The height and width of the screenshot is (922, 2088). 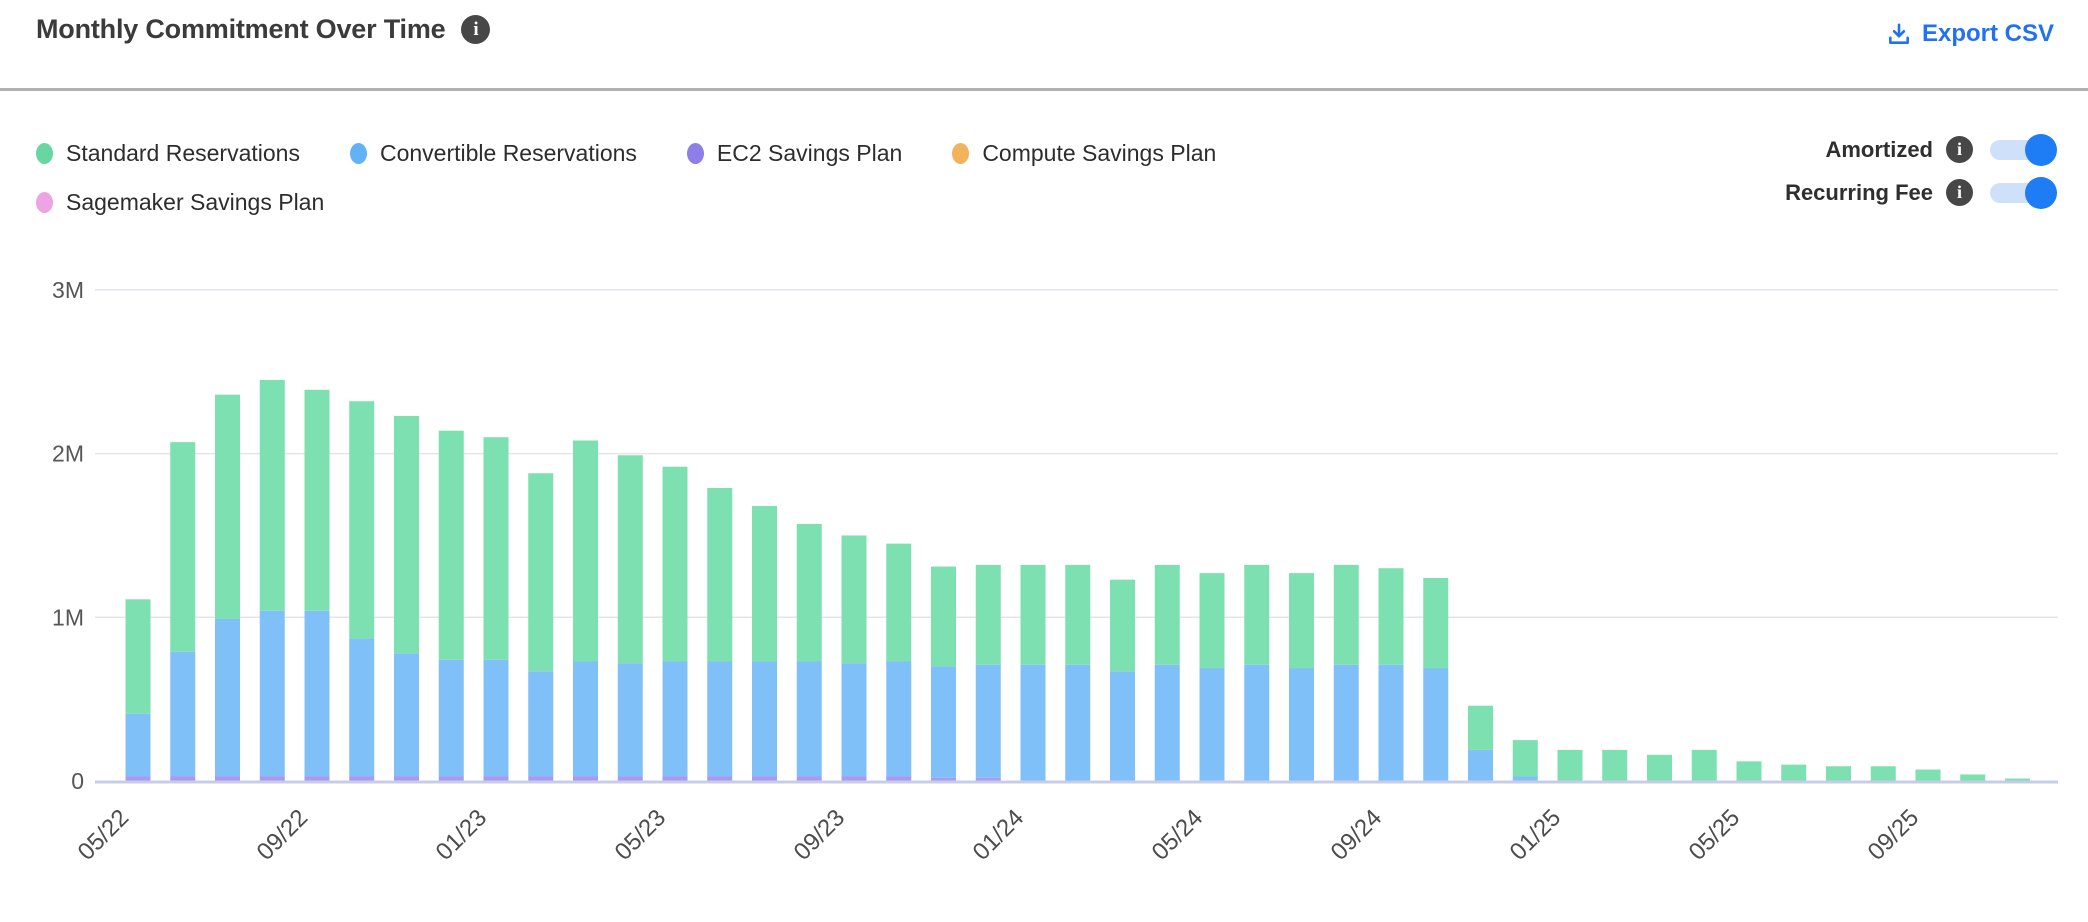 I want to click on bar-01/23, so click(x=496, y=609).